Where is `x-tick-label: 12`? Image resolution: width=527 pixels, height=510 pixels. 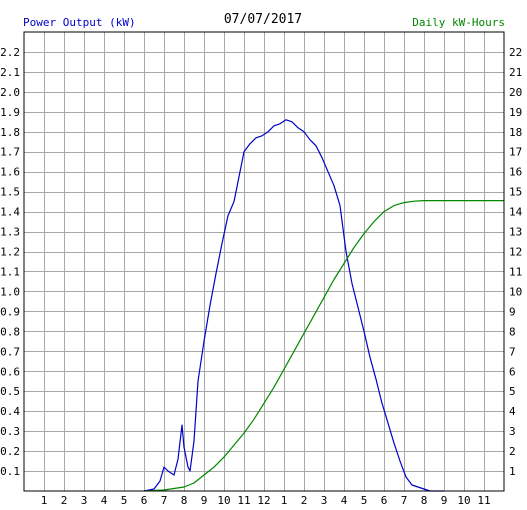
x-tick-label: 12 is located at coordinates (263, 500).